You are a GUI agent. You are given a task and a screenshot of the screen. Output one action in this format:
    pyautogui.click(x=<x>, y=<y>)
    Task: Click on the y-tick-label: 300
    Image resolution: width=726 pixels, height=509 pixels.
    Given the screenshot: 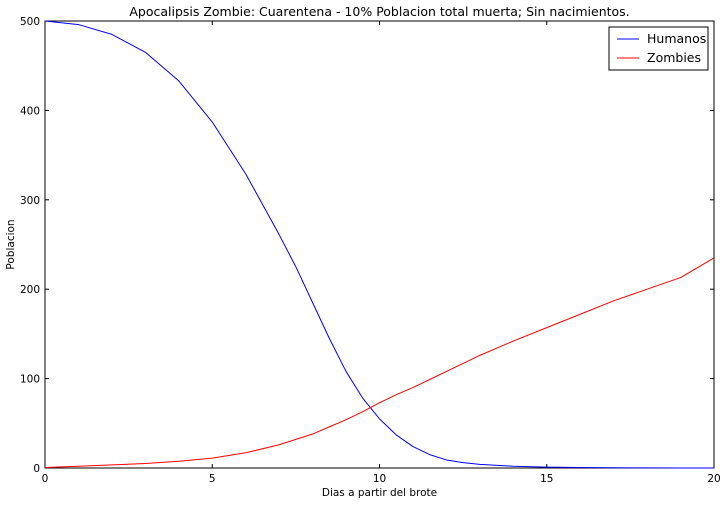 What is the action you would take?
    pyautogui.click(x=30, y=201)
    